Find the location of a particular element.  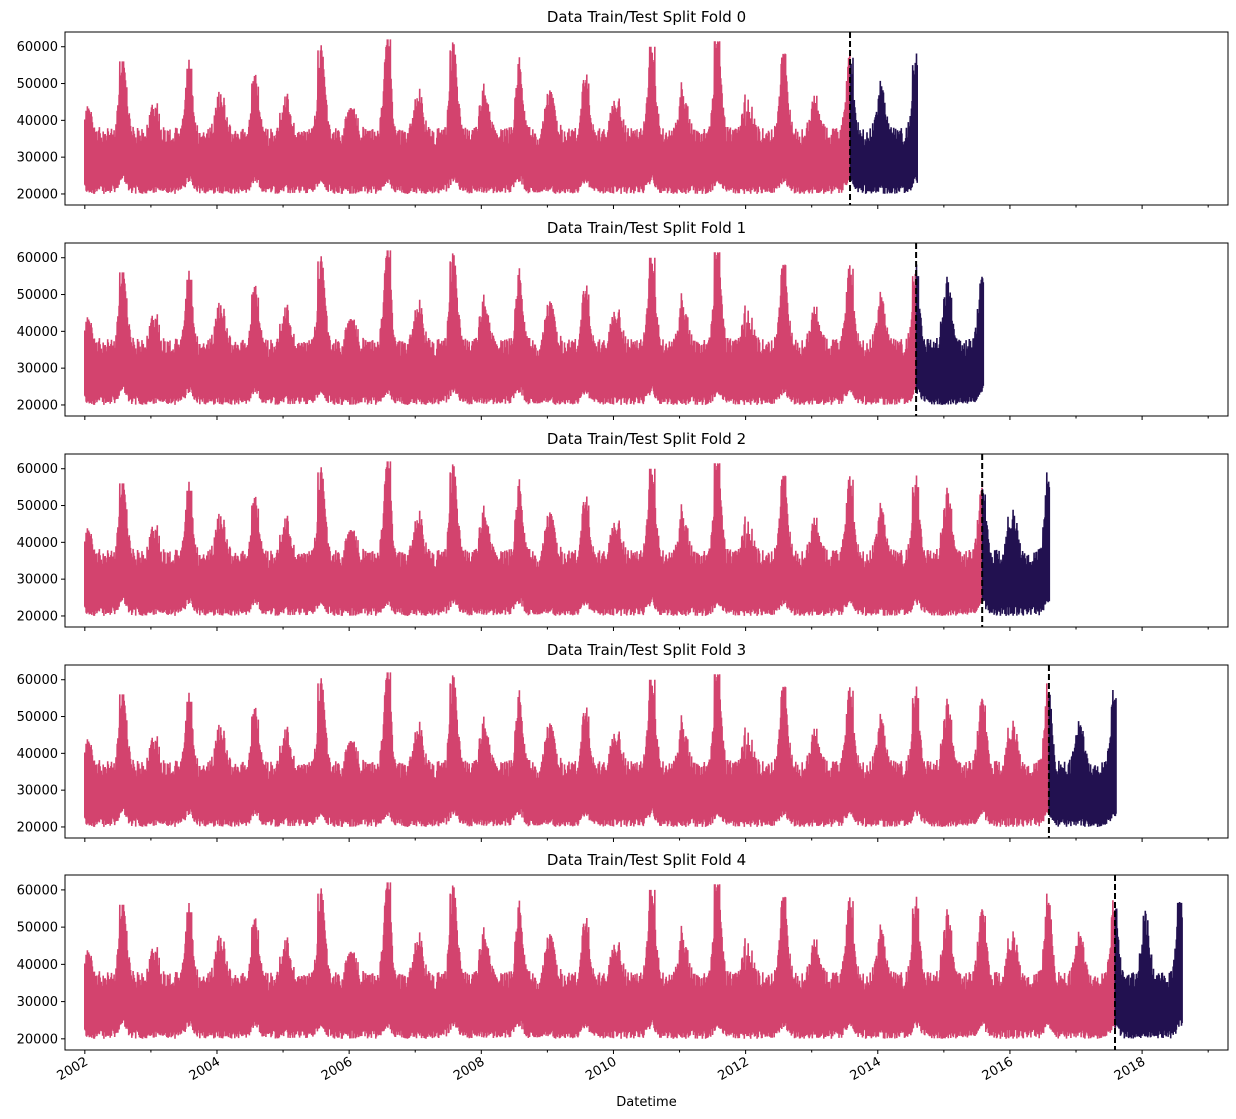

xtick-label-2006: 2006 is located at coordinates (337, 1069).